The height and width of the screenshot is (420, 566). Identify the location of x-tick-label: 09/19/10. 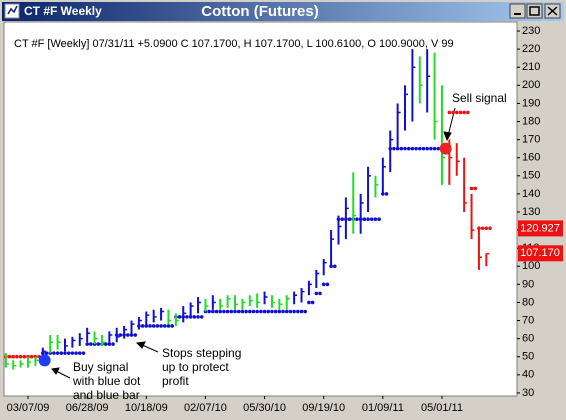
(323, 408).